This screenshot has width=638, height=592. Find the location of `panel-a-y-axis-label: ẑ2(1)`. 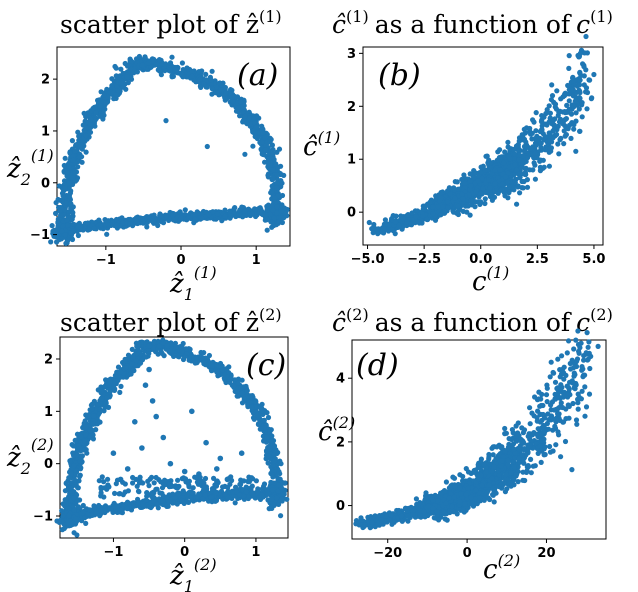

panel-a-y-axis-label: ẑ2(1) is located at coordinates (30, 167).